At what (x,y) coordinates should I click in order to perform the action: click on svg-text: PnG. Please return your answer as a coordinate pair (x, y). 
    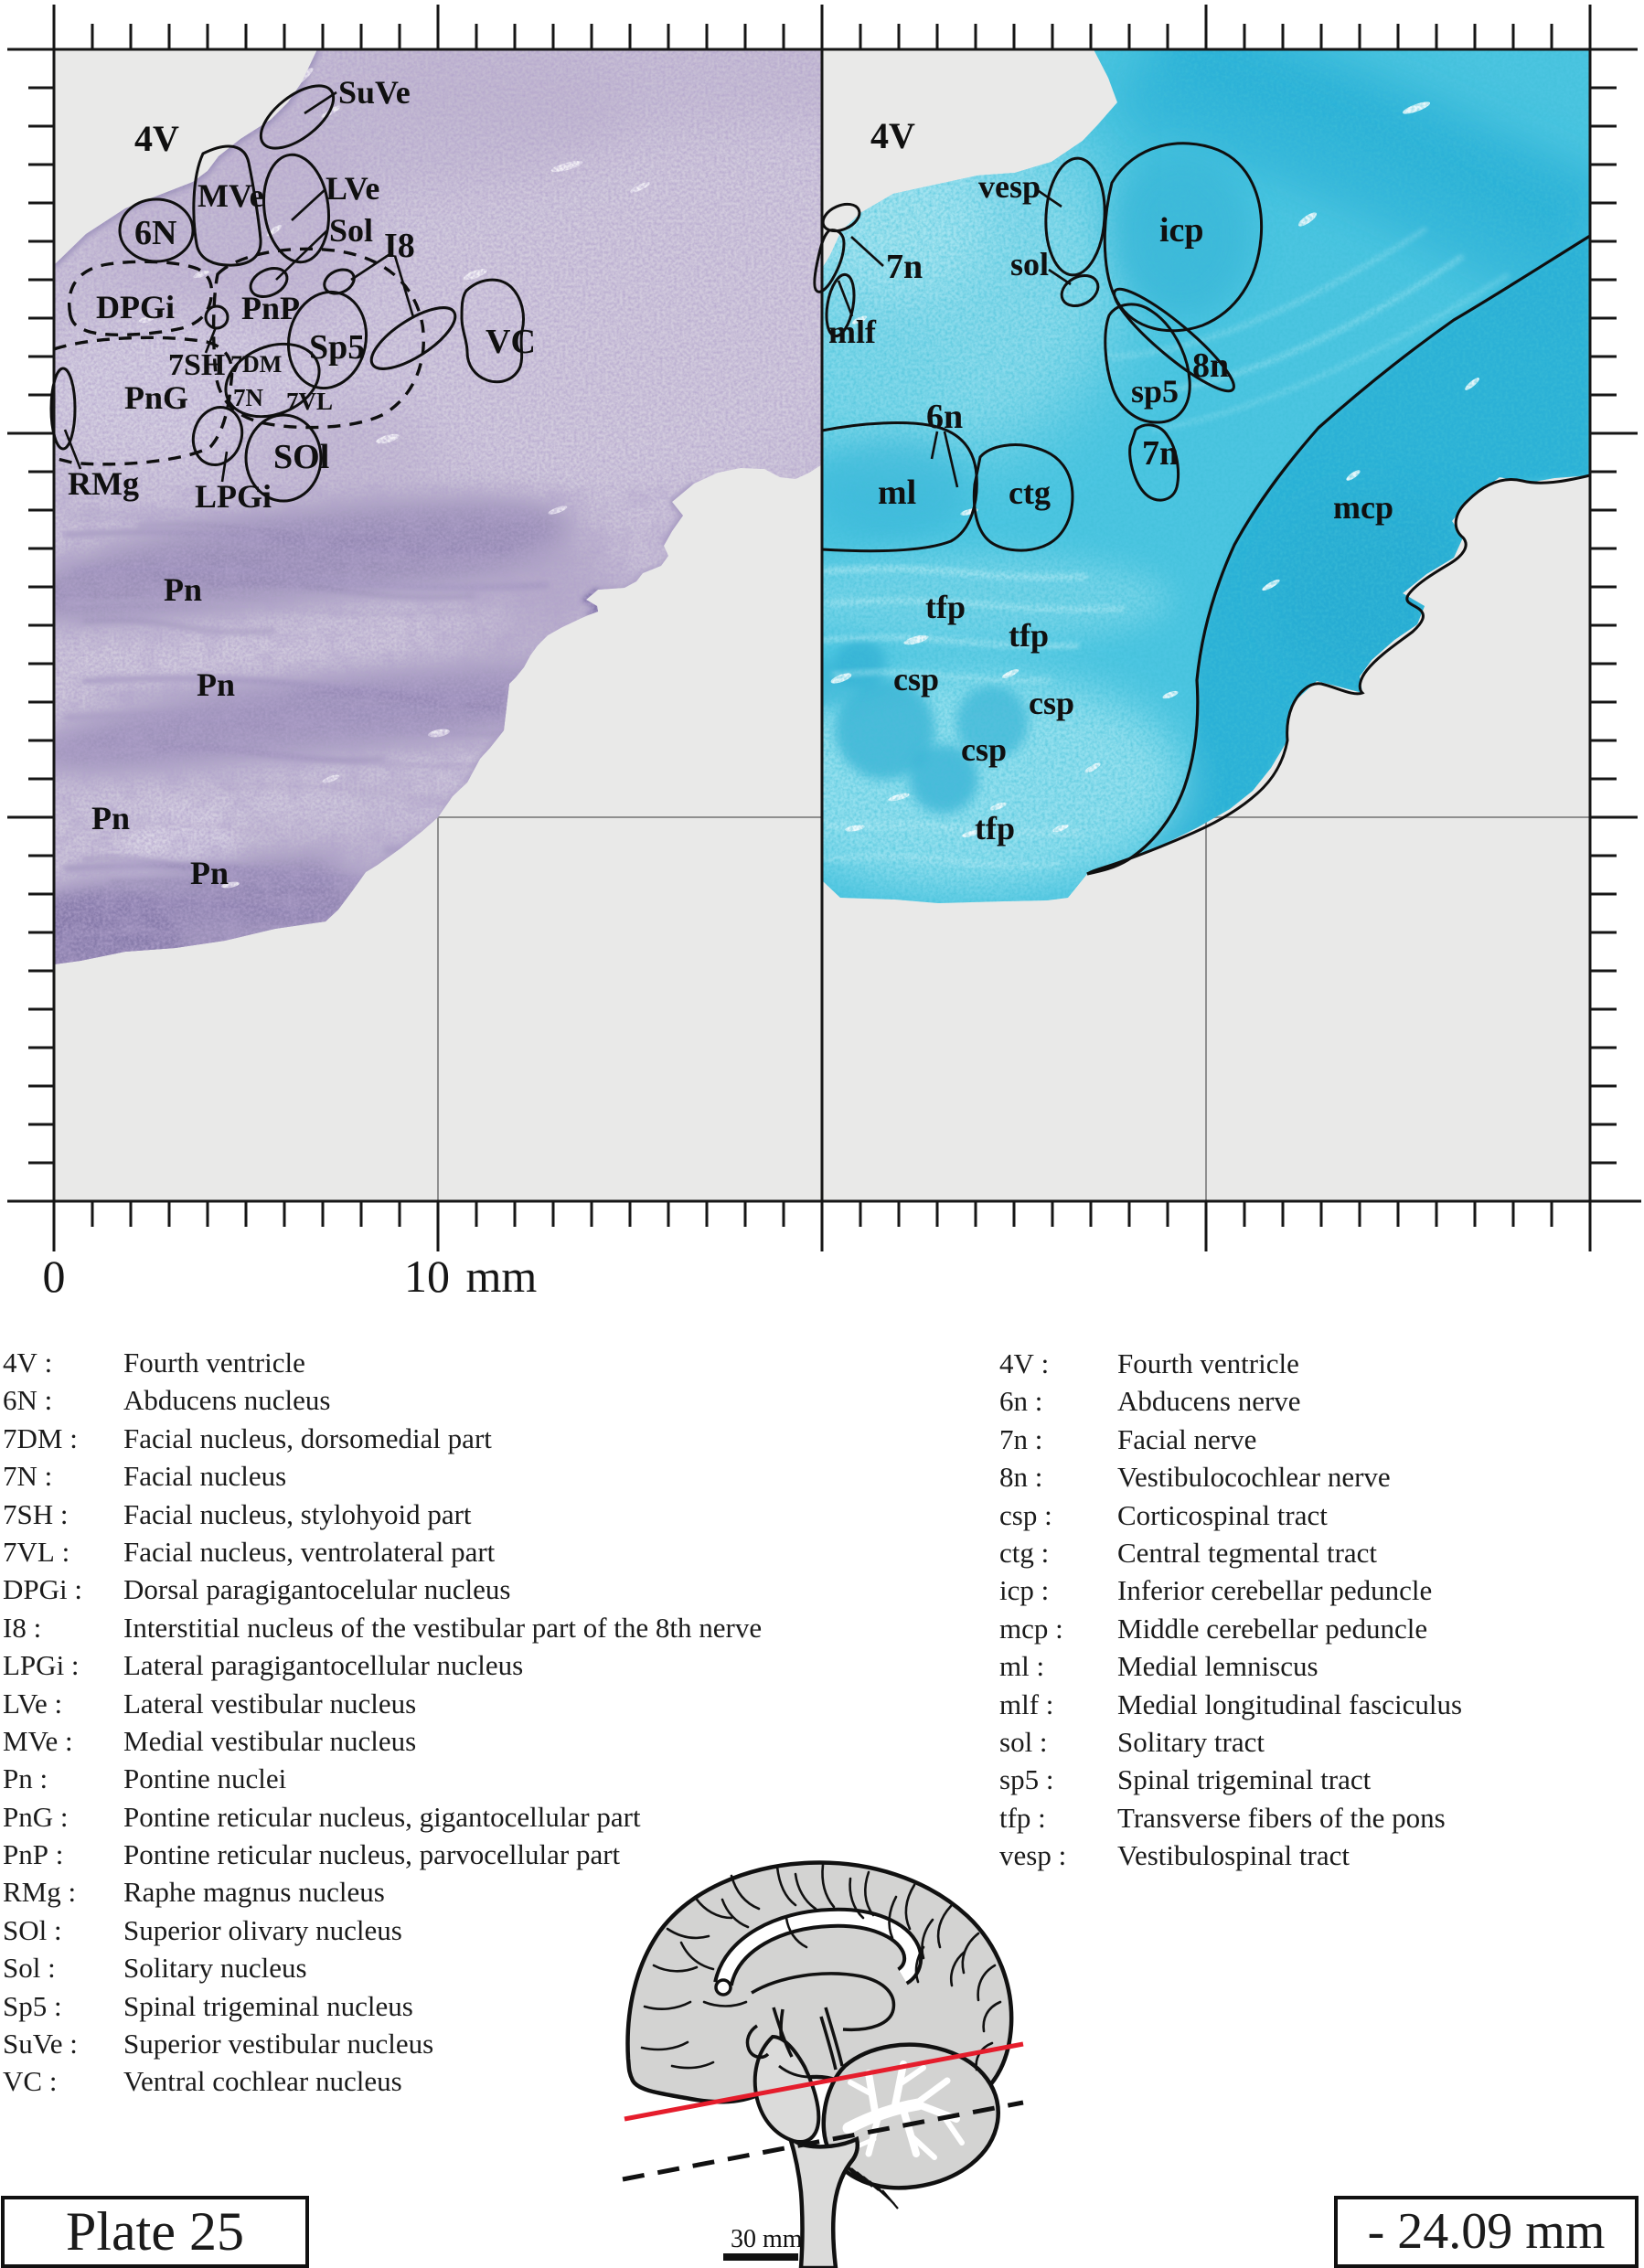
    Looking at the image, I should click on (156, 397).